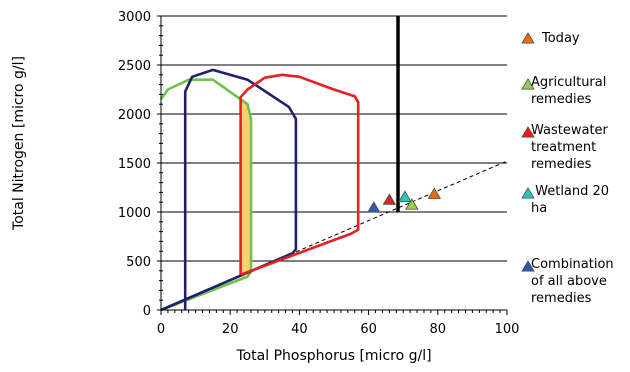  Describe the element at coordinates (299, 174) in the screenshot. I see `curve-red` at that location.